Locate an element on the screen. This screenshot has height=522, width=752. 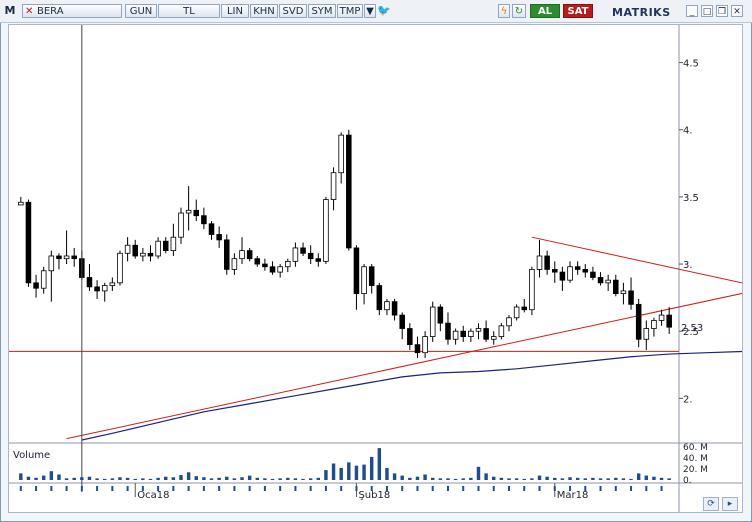
scale-button-svd: SVD is located at coordinates (293, 11).